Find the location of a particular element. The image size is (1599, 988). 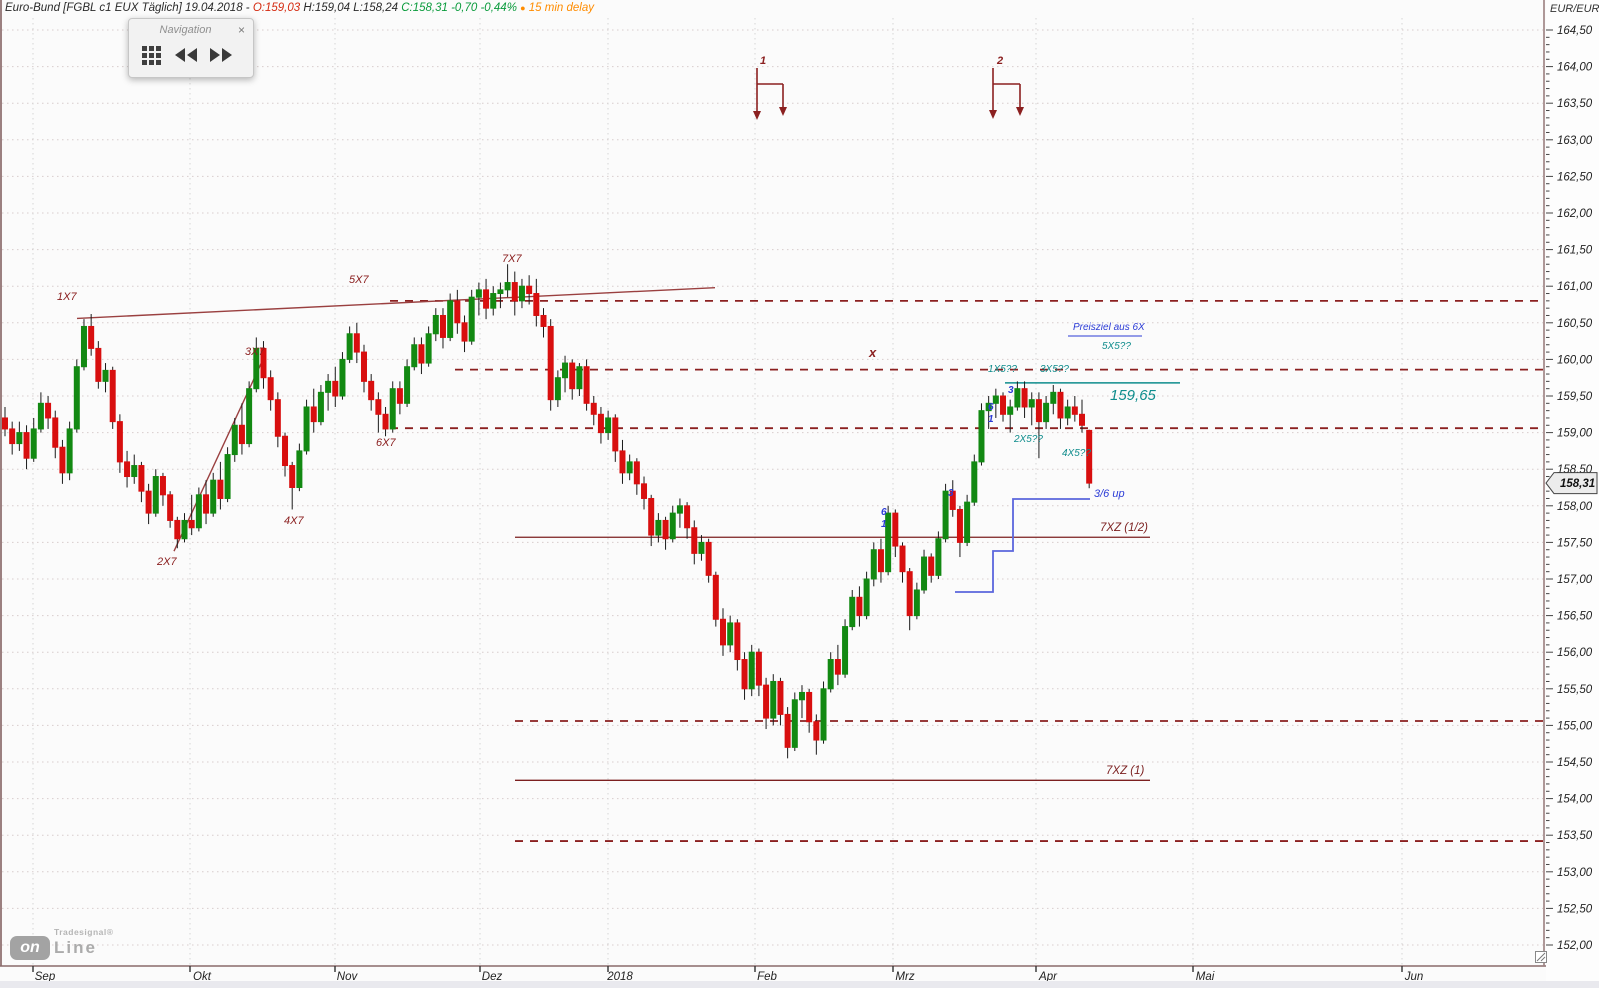

price-tick-label: 159,00 is located at coordinates (1575, 434).